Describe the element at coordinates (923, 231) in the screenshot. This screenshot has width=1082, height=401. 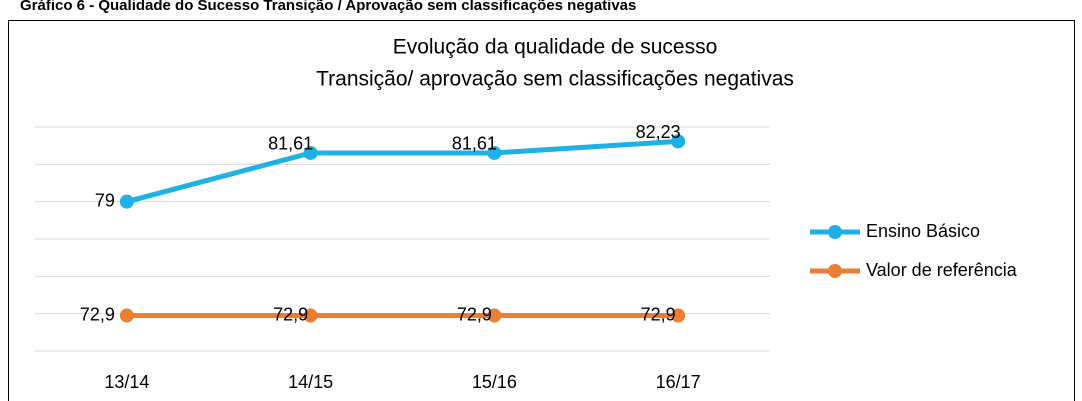
I see `legend-label: Ensino Básico` at that location.